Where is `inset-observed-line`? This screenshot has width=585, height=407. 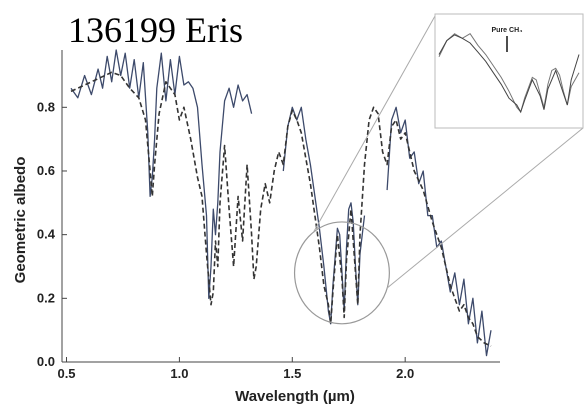
inset-observed-line is located at coordinates (509, 73).